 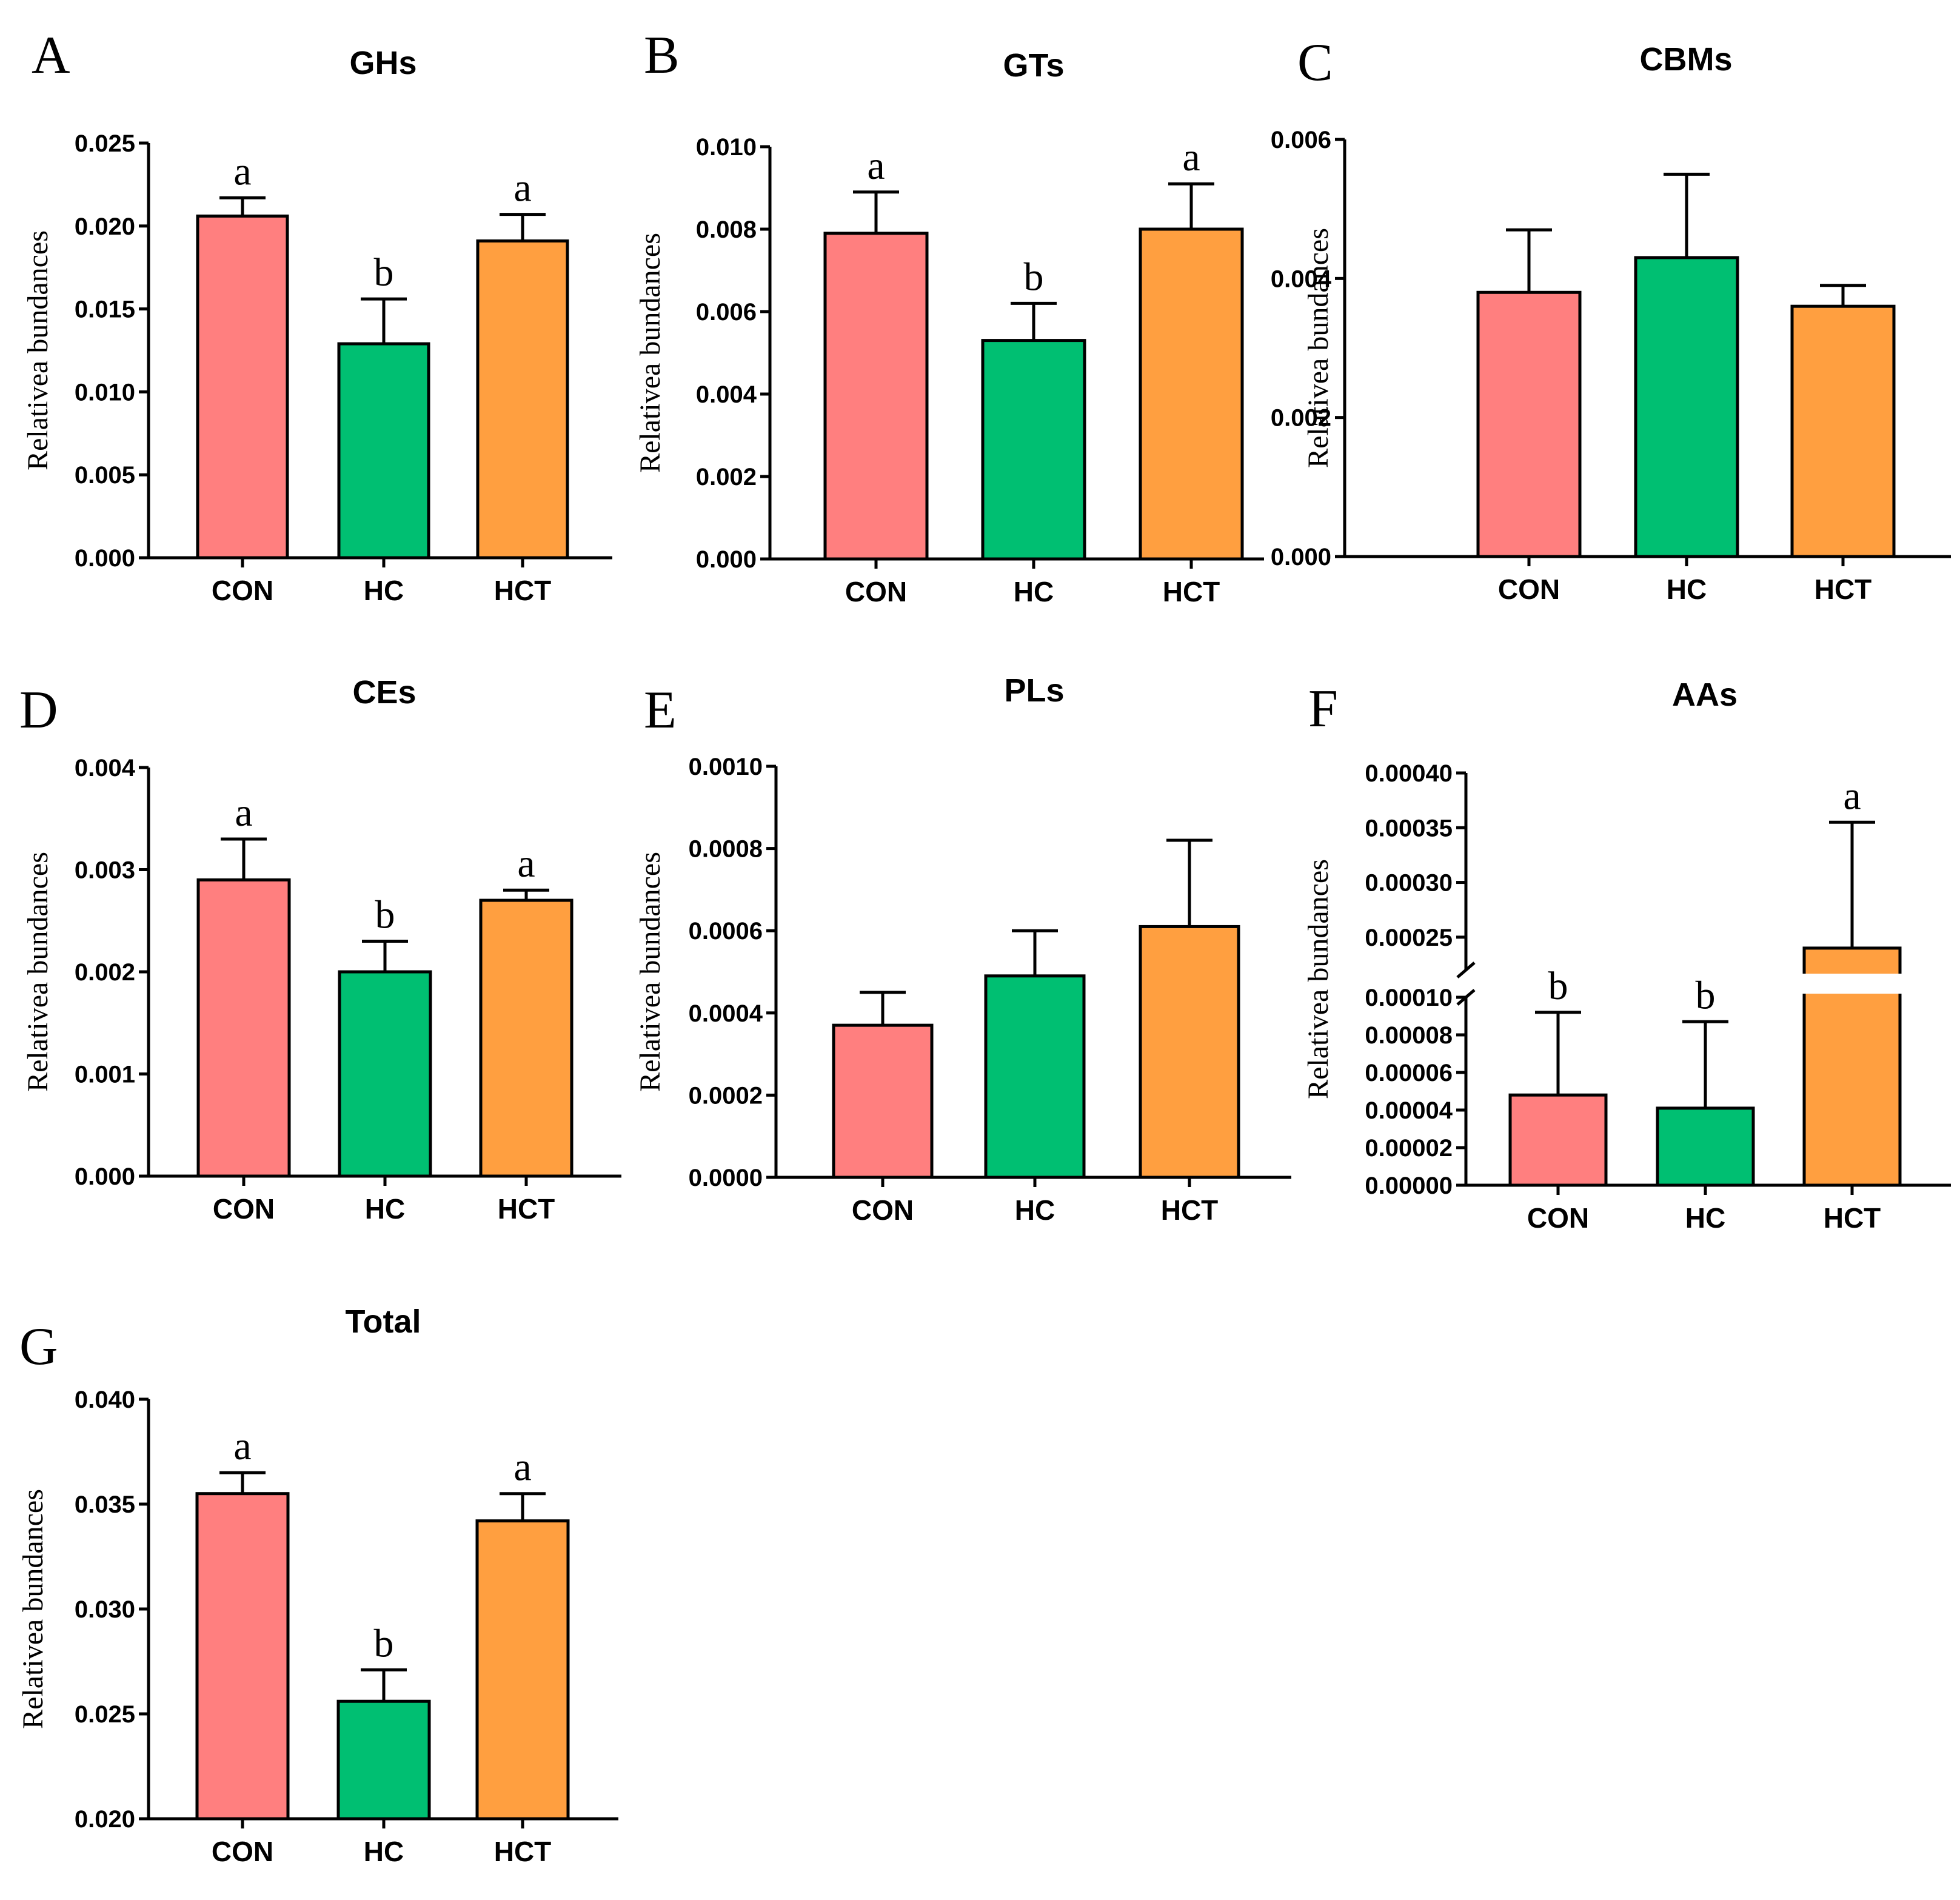 What do you see at coordinates (1466, 970) in the screenshot?
I see `axis-break-mark` at bounding box center [1466, 970].